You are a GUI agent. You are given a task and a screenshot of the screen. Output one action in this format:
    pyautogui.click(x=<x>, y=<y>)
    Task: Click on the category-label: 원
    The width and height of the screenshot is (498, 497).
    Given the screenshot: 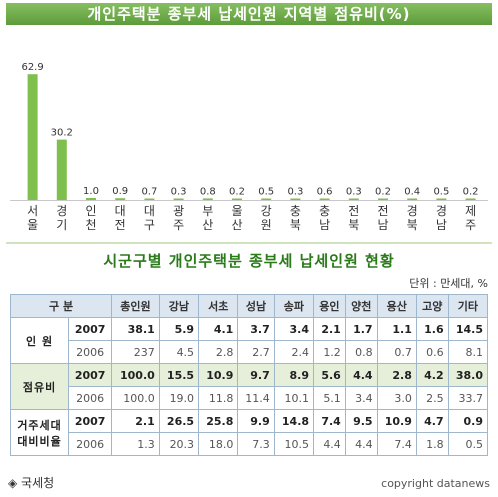 What is the action you would take?
    pyautogui.click(x=266, y=225)
    